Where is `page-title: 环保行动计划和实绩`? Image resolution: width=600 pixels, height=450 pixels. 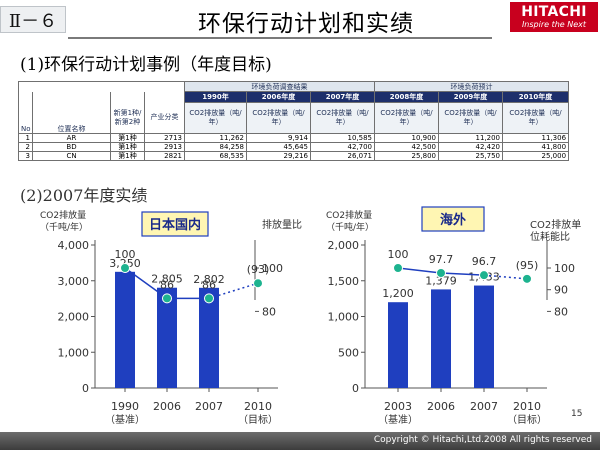 page-title: 环保行动计划和实绩 is located at coordinates (306, 24).